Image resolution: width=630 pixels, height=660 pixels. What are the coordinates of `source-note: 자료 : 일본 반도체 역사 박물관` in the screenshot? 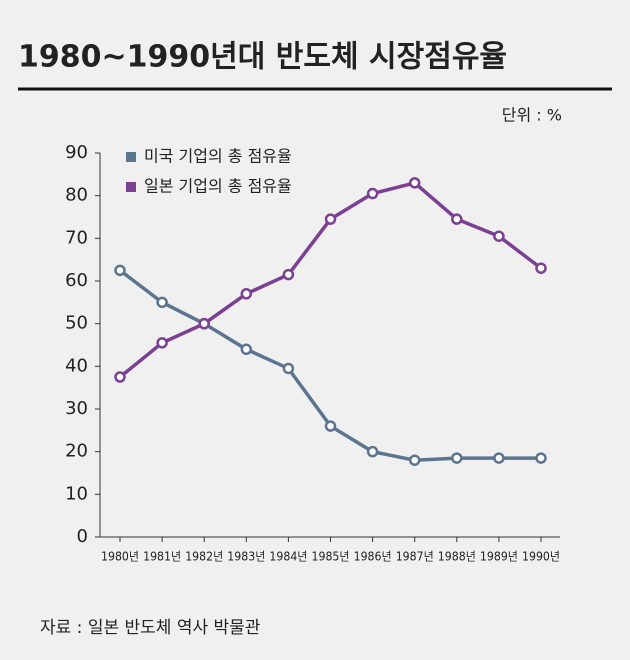 It's located at (150, 628).